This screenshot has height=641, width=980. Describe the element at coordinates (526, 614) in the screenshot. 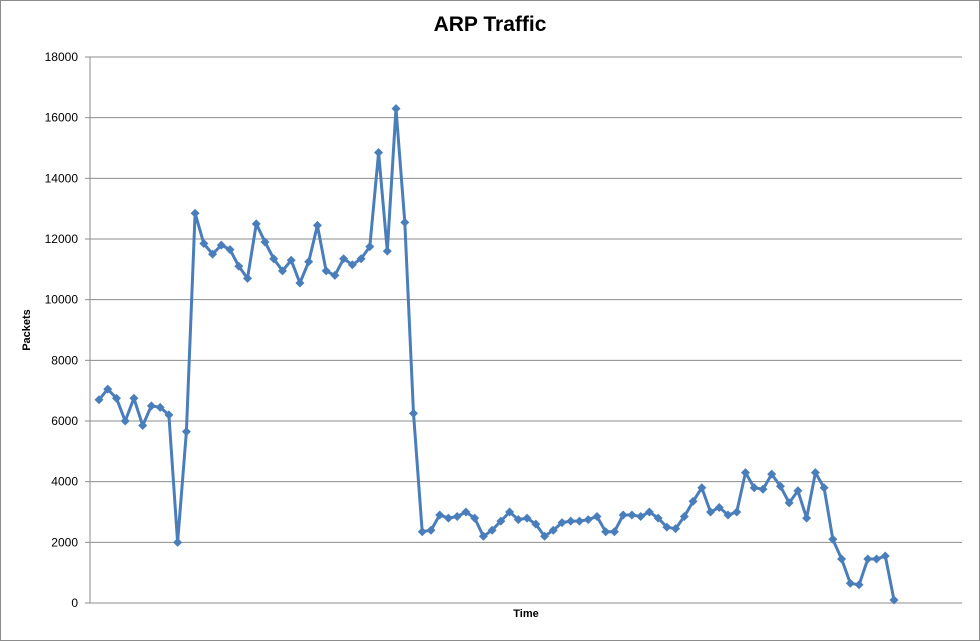

I see `x-axis-title: Time` at that location.